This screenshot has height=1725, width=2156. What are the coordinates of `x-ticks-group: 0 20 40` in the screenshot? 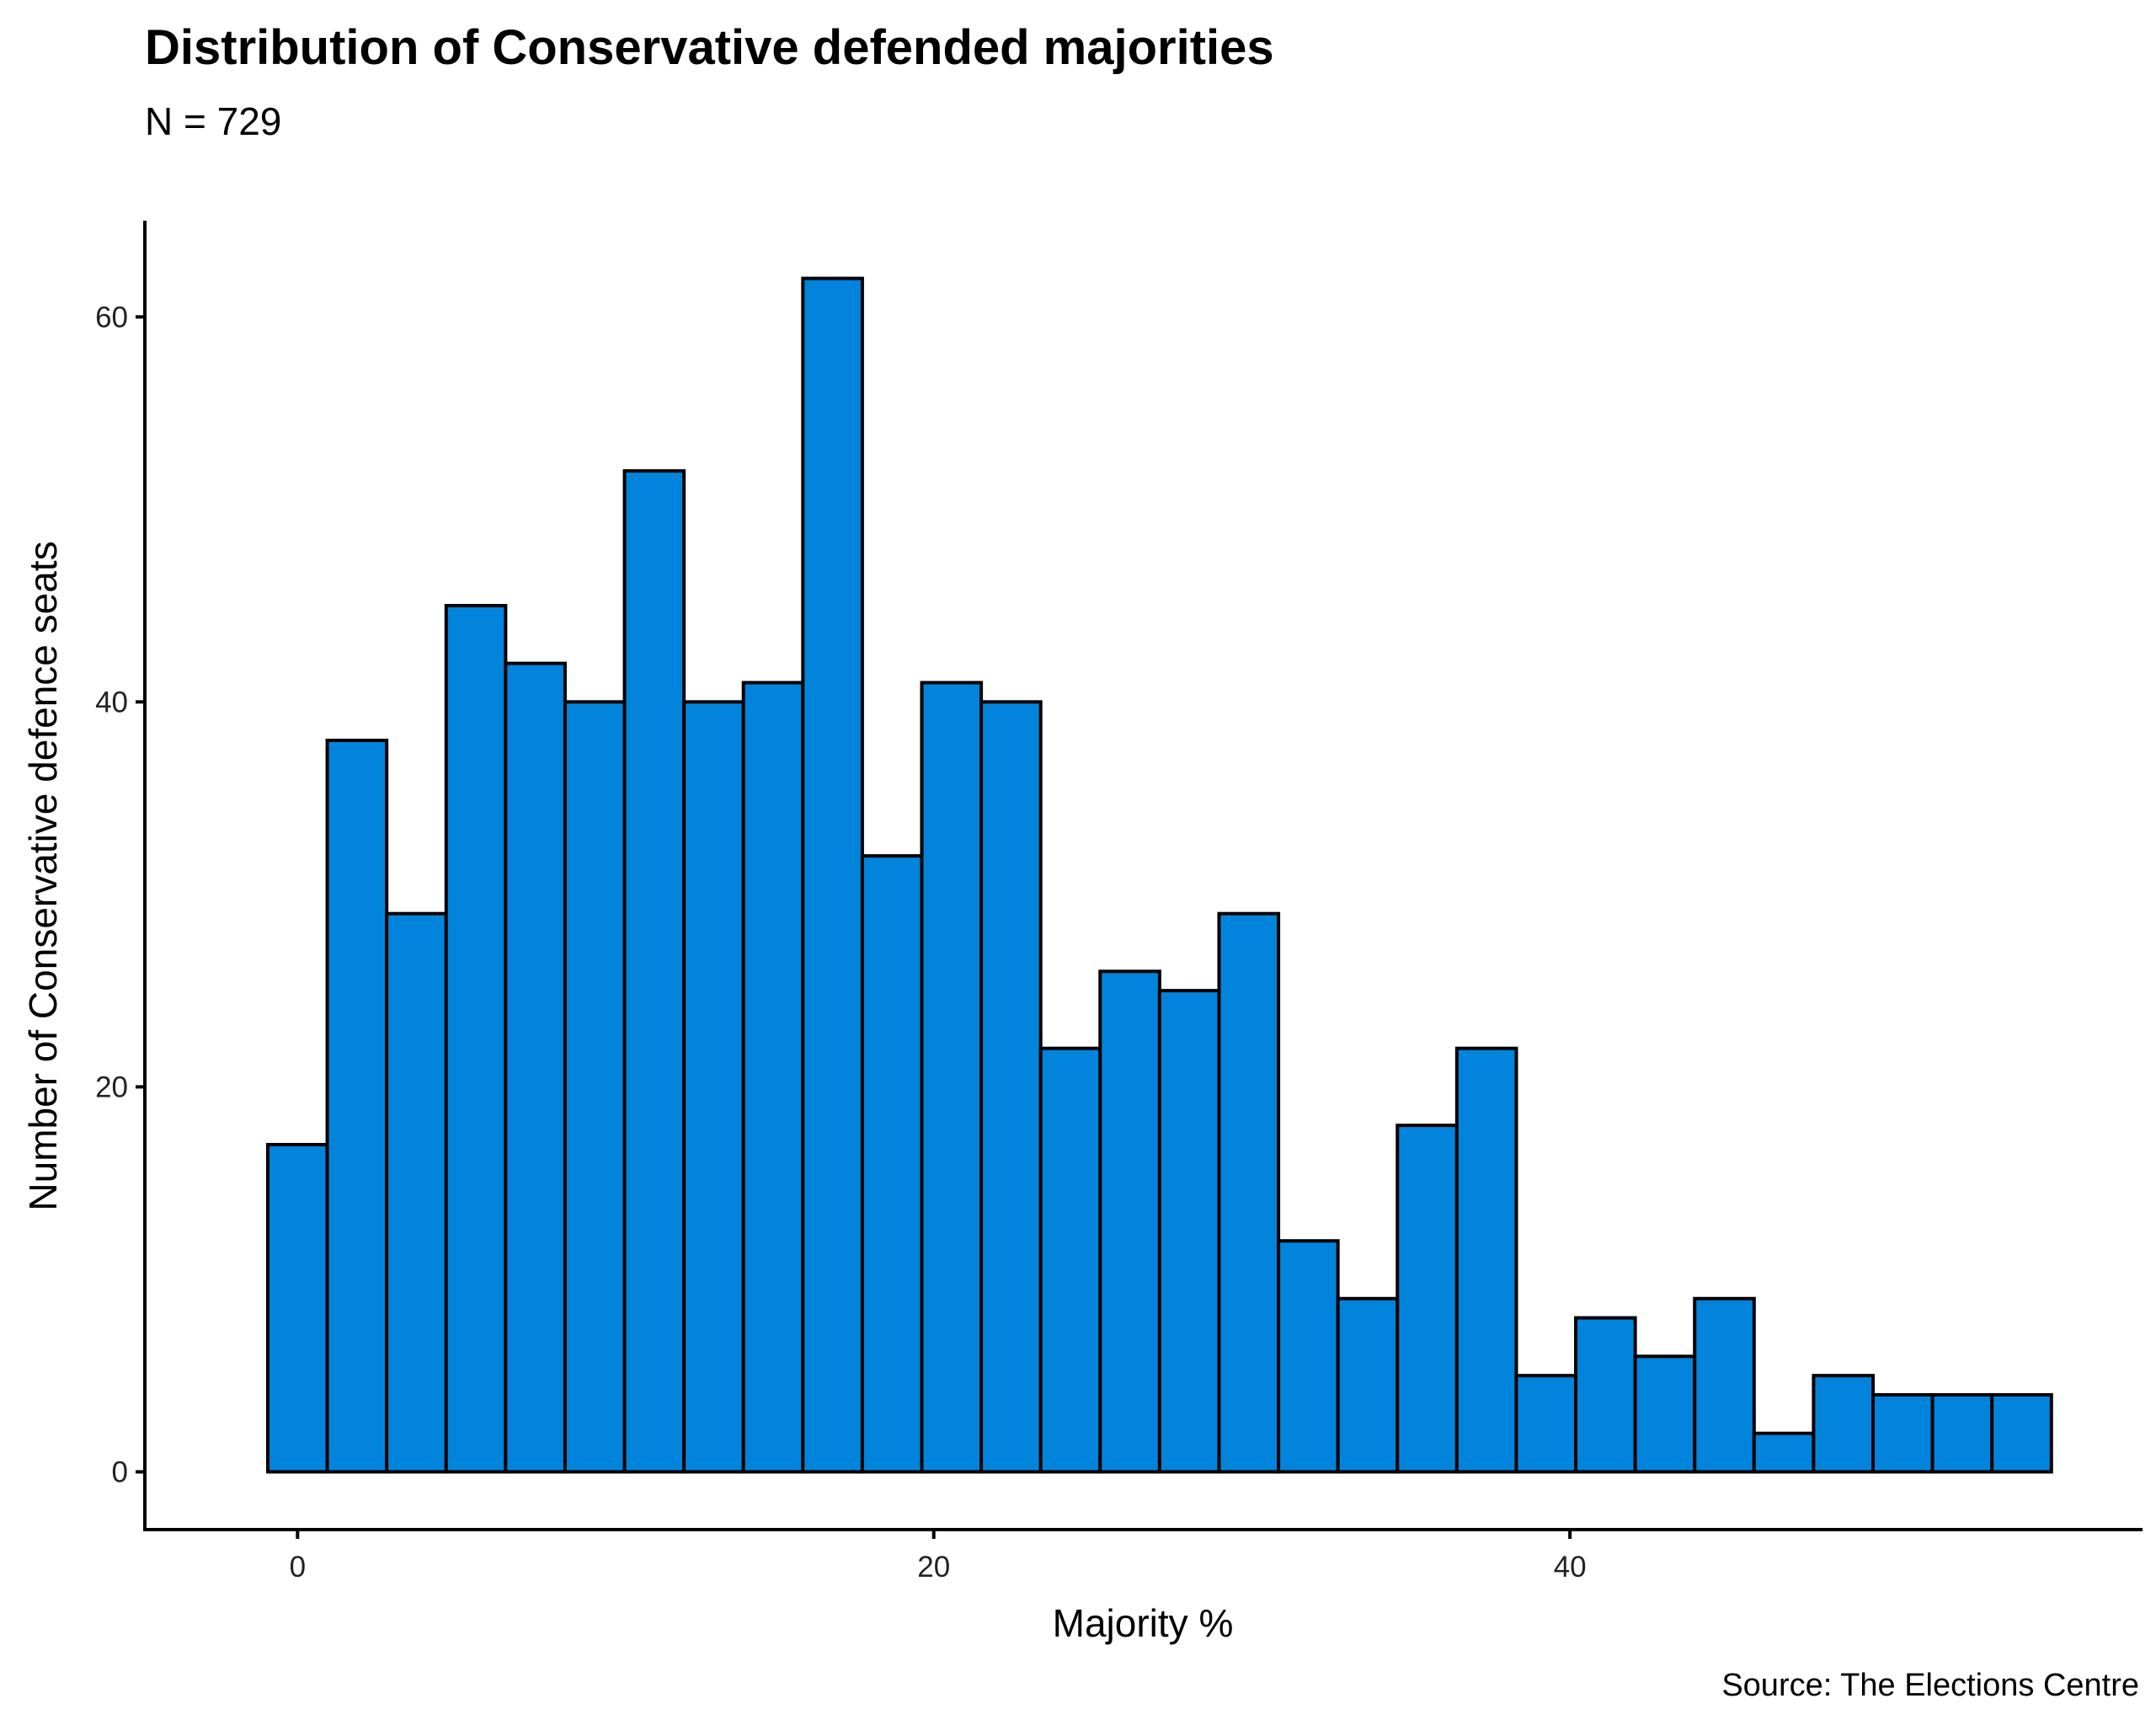 It's located at (939, 1556).